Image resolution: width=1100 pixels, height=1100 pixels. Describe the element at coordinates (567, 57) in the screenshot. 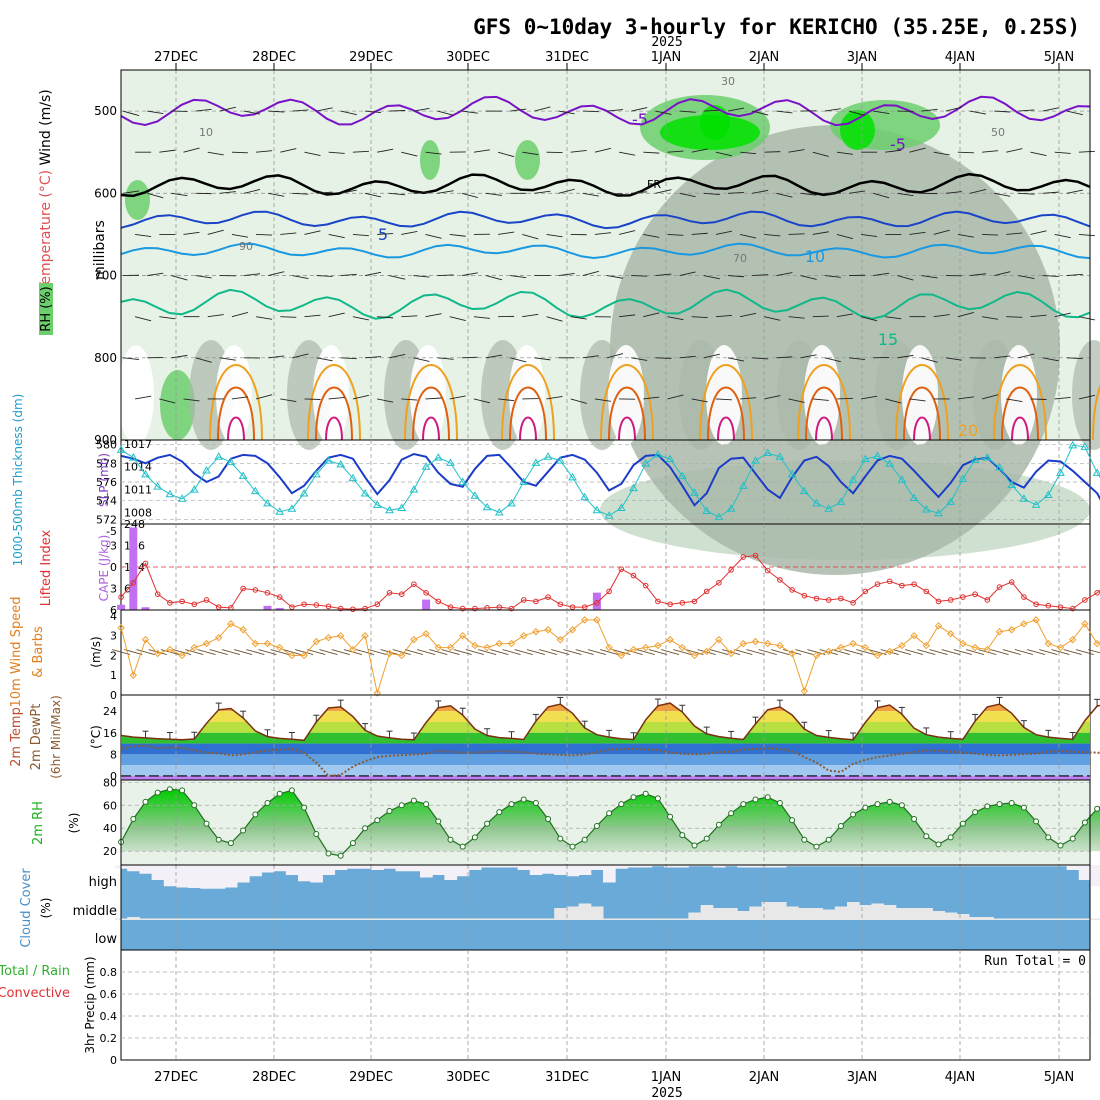

I see `x-label-top: 31DEC` at that location.